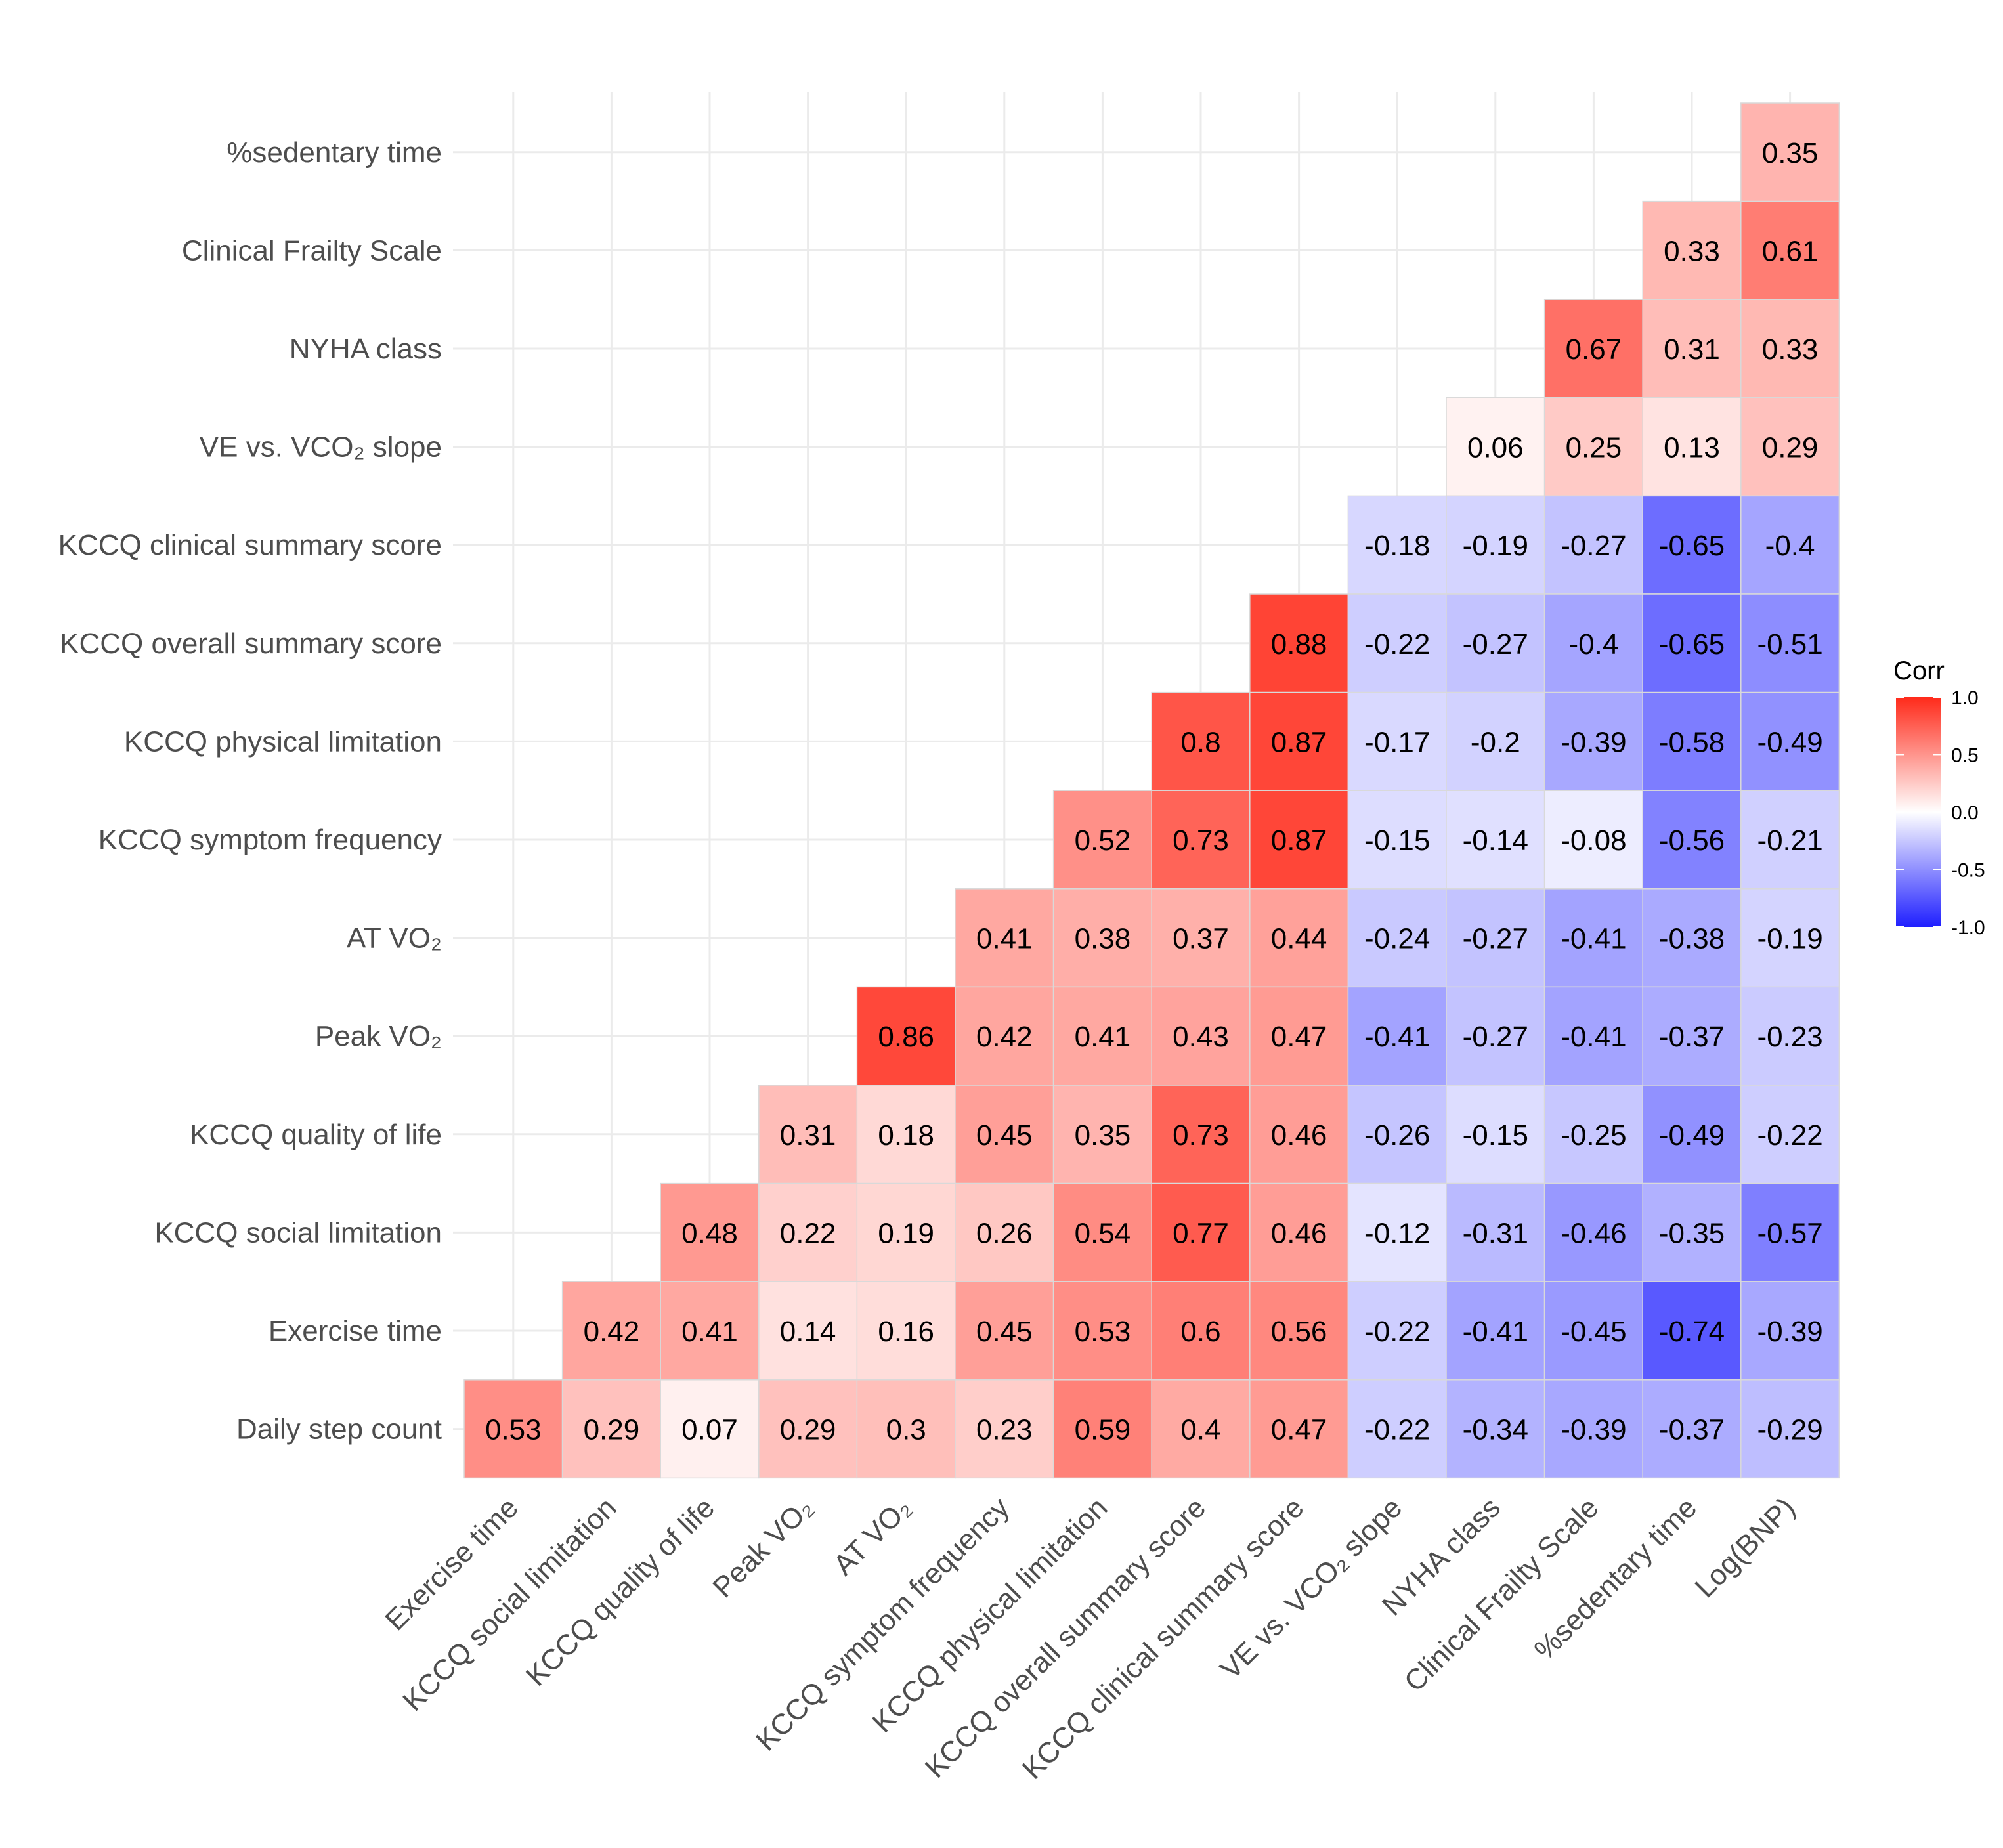  Describe the element at coordinates (709, 1233) in the screenshot. I see `cell-value-label: 0.48` at that location.